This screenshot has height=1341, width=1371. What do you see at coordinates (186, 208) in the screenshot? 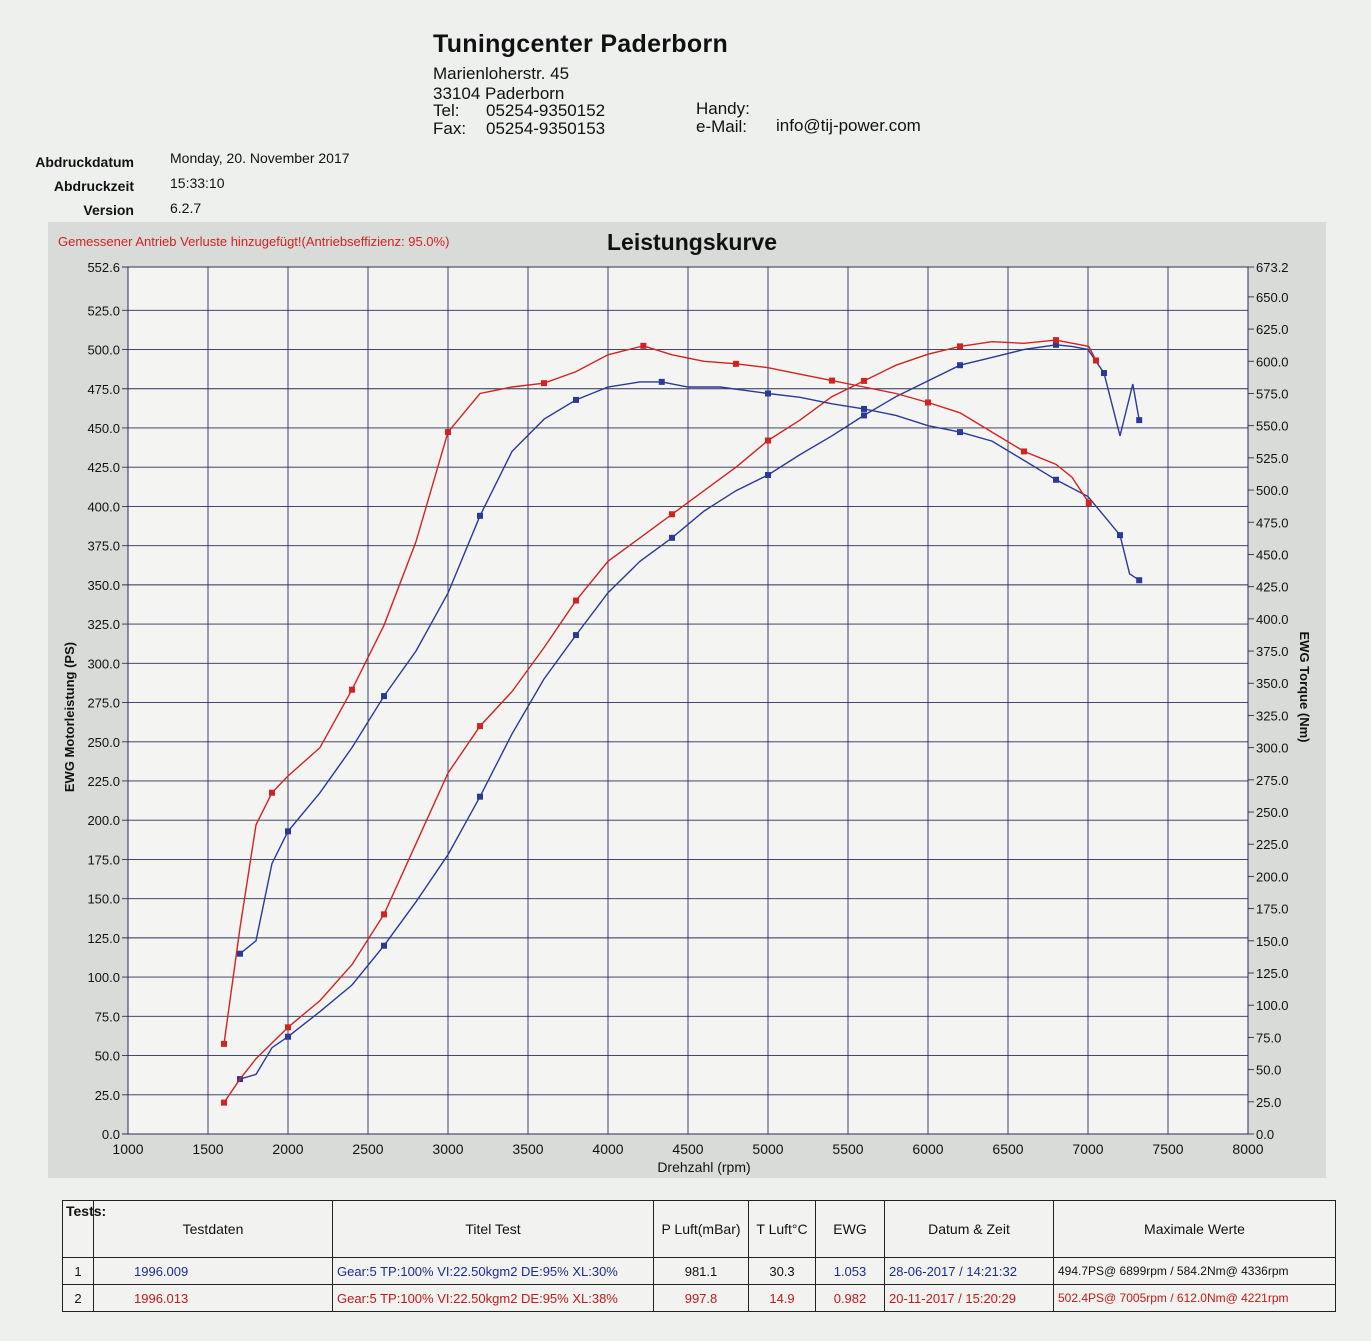
I see `version-value: 6.2.7` at bounding box center [186, 208].